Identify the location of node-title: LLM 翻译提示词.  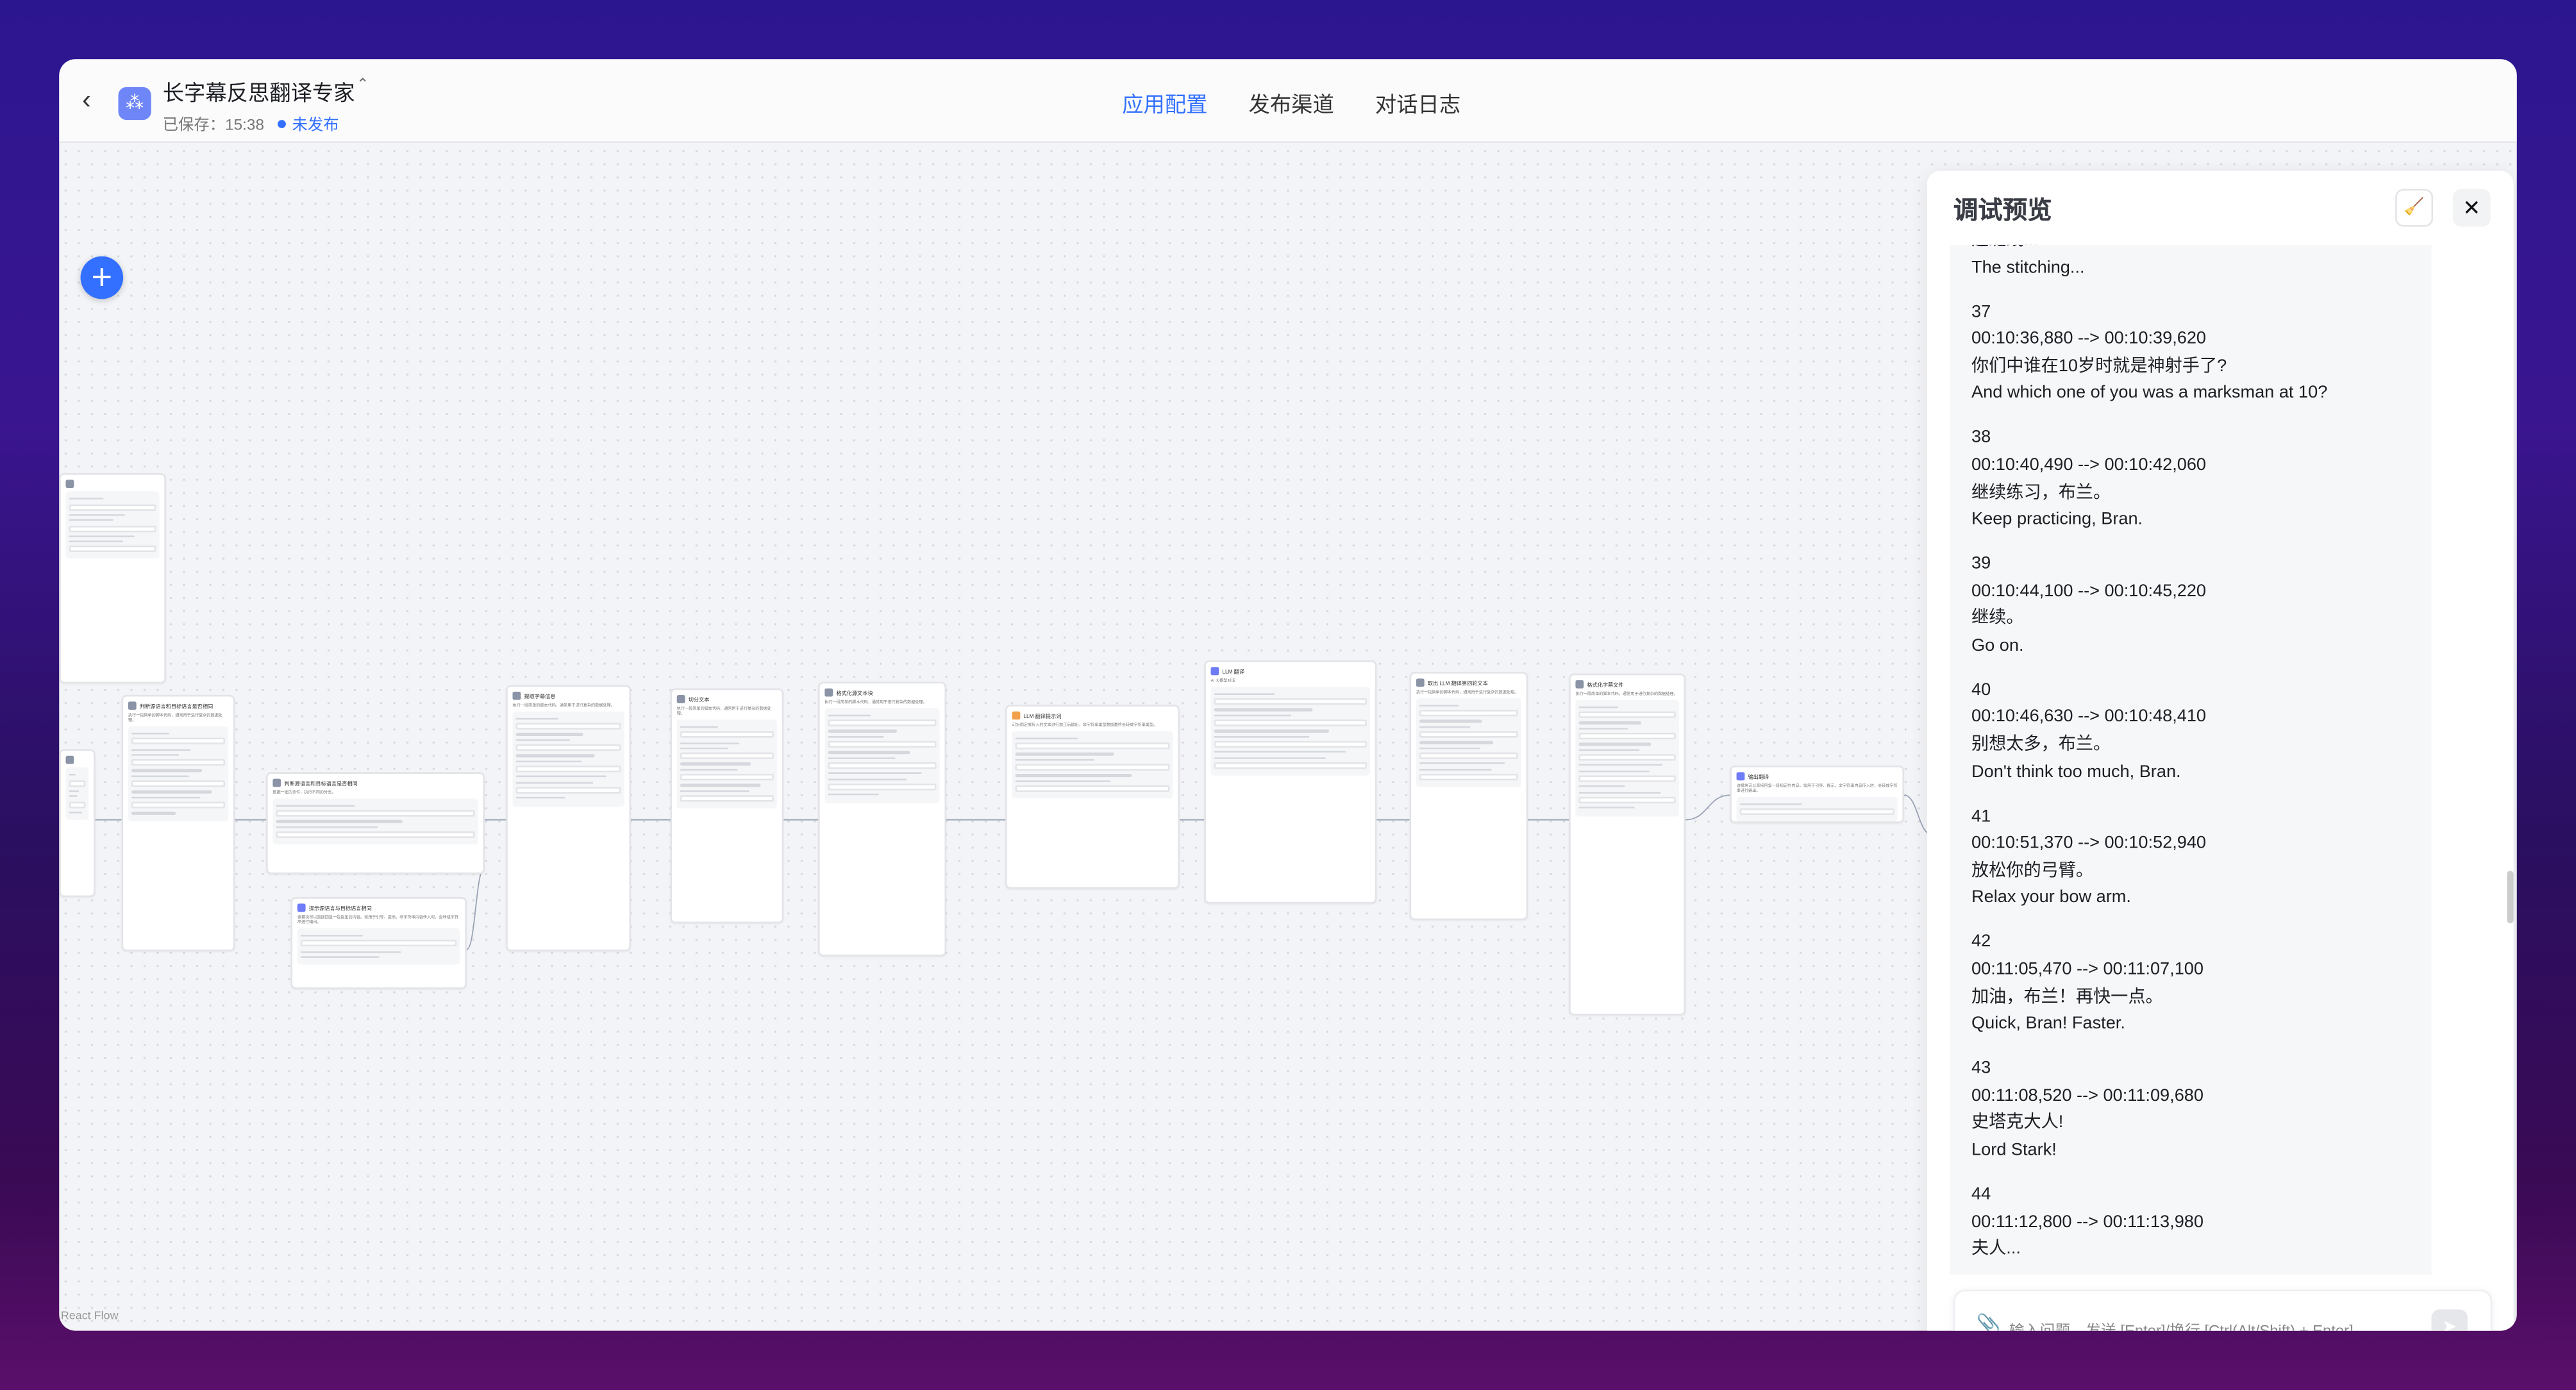
(1042, 716).